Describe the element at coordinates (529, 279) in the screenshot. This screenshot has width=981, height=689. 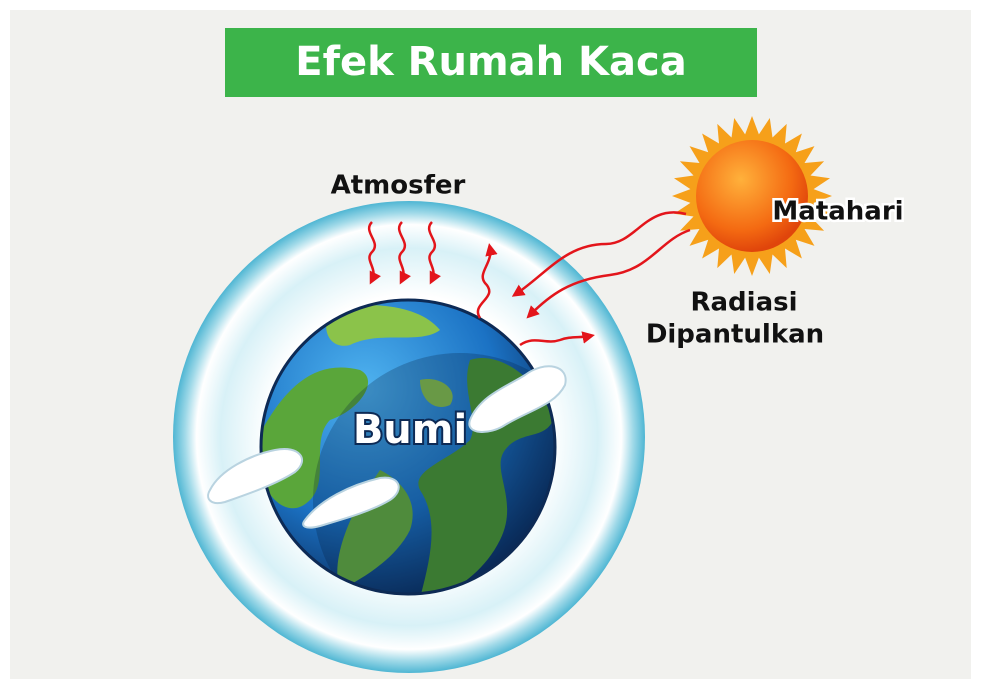
I see `radiation-arrows` at that location.